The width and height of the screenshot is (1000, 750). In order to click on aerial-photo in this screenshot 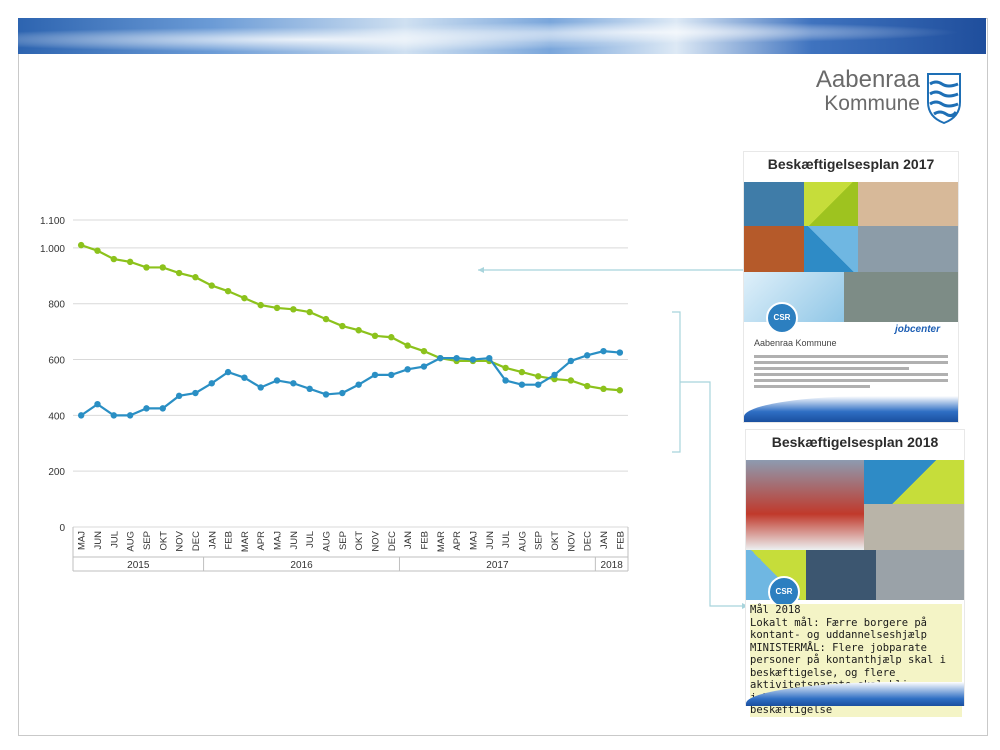, I will do `click(901, 297)`.